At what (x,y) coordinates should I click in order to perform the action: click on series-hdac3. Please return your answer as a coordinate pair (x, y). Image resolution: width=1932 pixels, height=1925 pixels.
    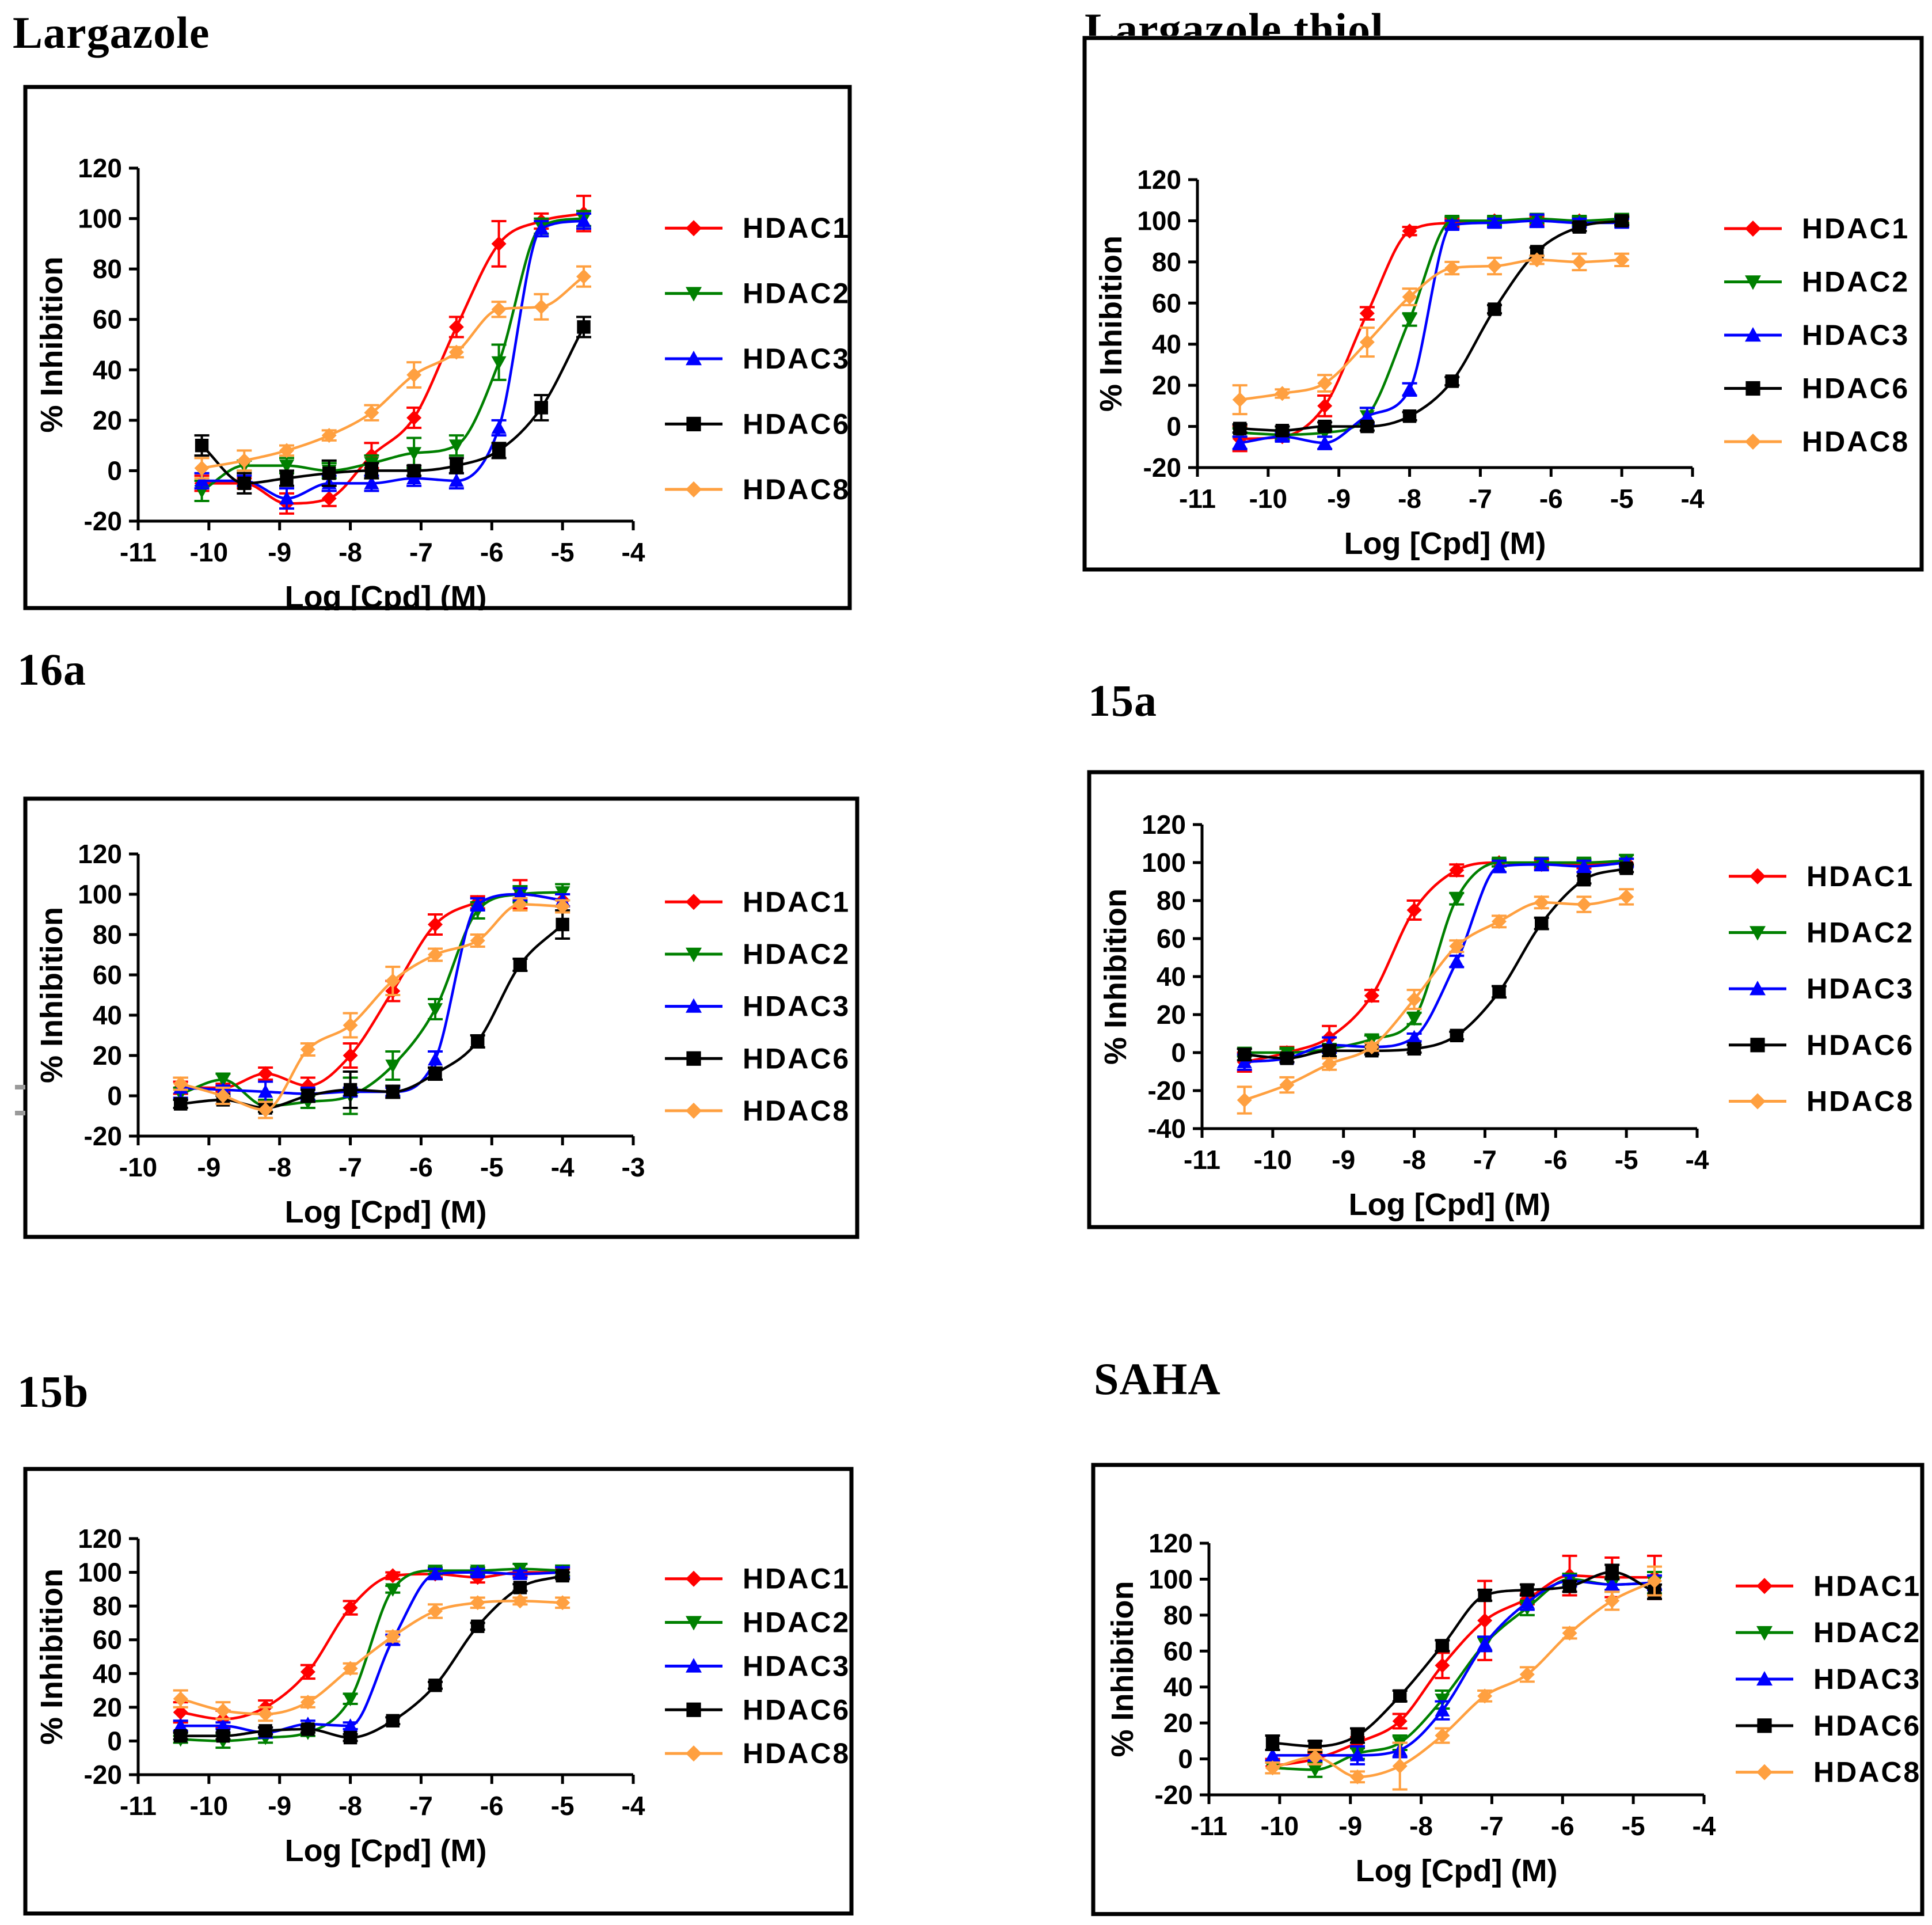
    Looking at the image, I should click on (392, 361).